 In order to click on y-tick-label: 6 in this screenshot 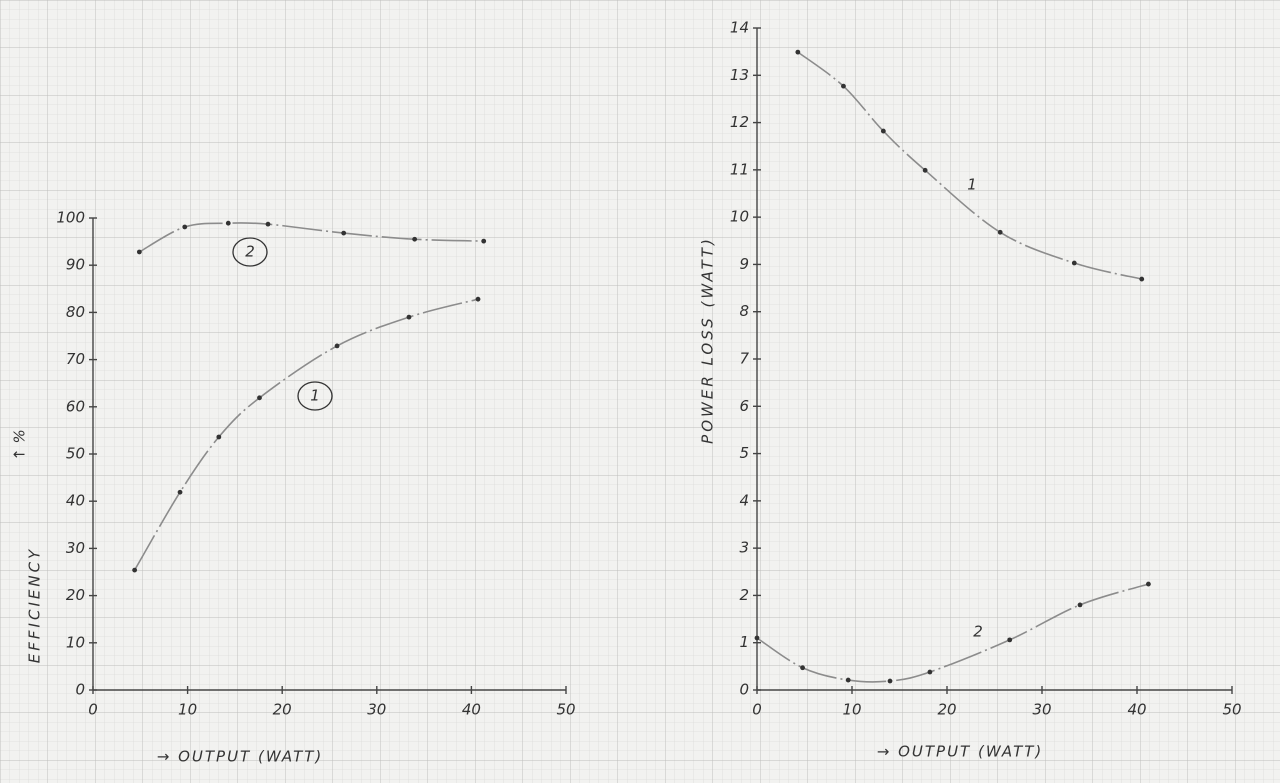, I will do `click(744, 406)`.